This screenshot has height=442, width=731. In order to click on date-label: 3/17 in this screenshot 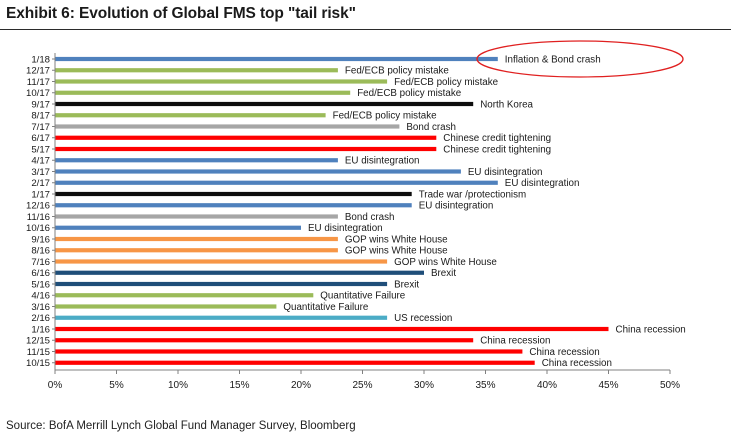, I will do `click(40, 172)`.